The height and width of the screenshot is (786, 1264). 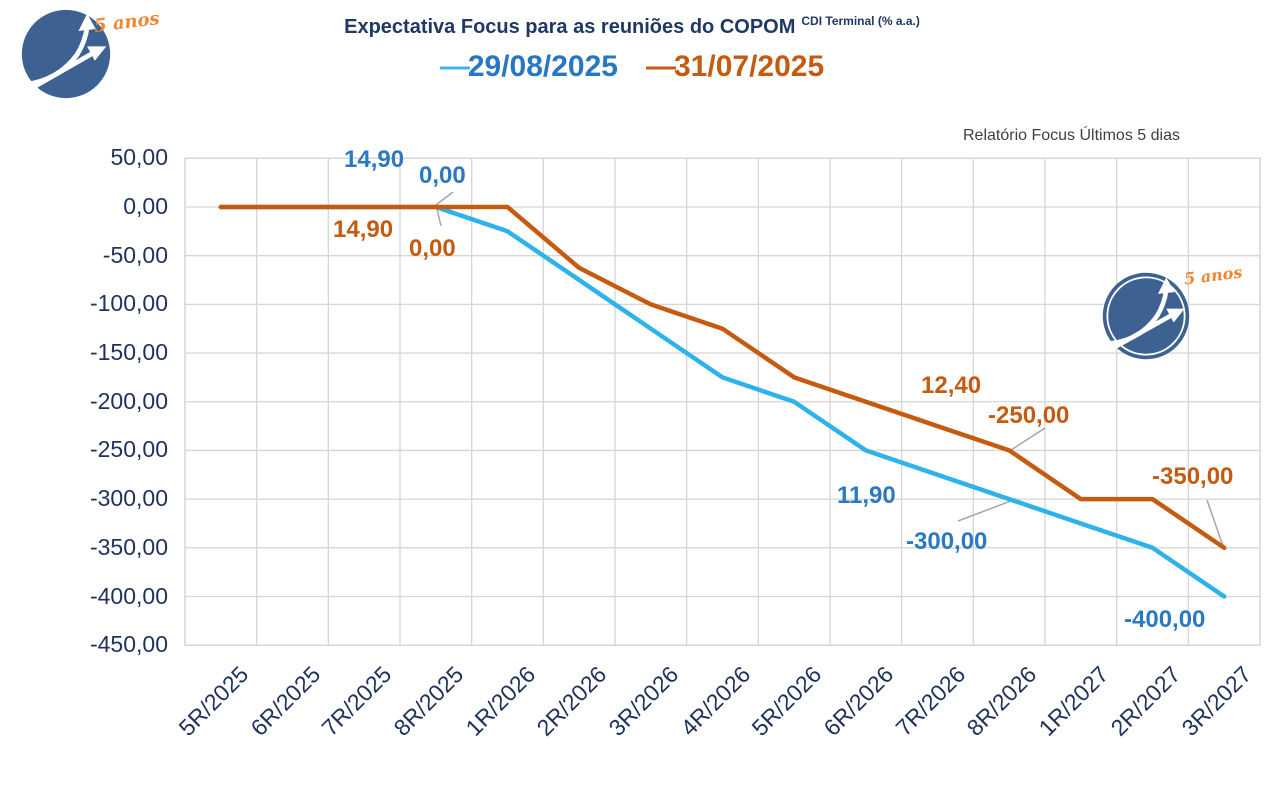 I want to click on legend-item-29-08-2025: —29/08/2025, so click(x=529, y=67).